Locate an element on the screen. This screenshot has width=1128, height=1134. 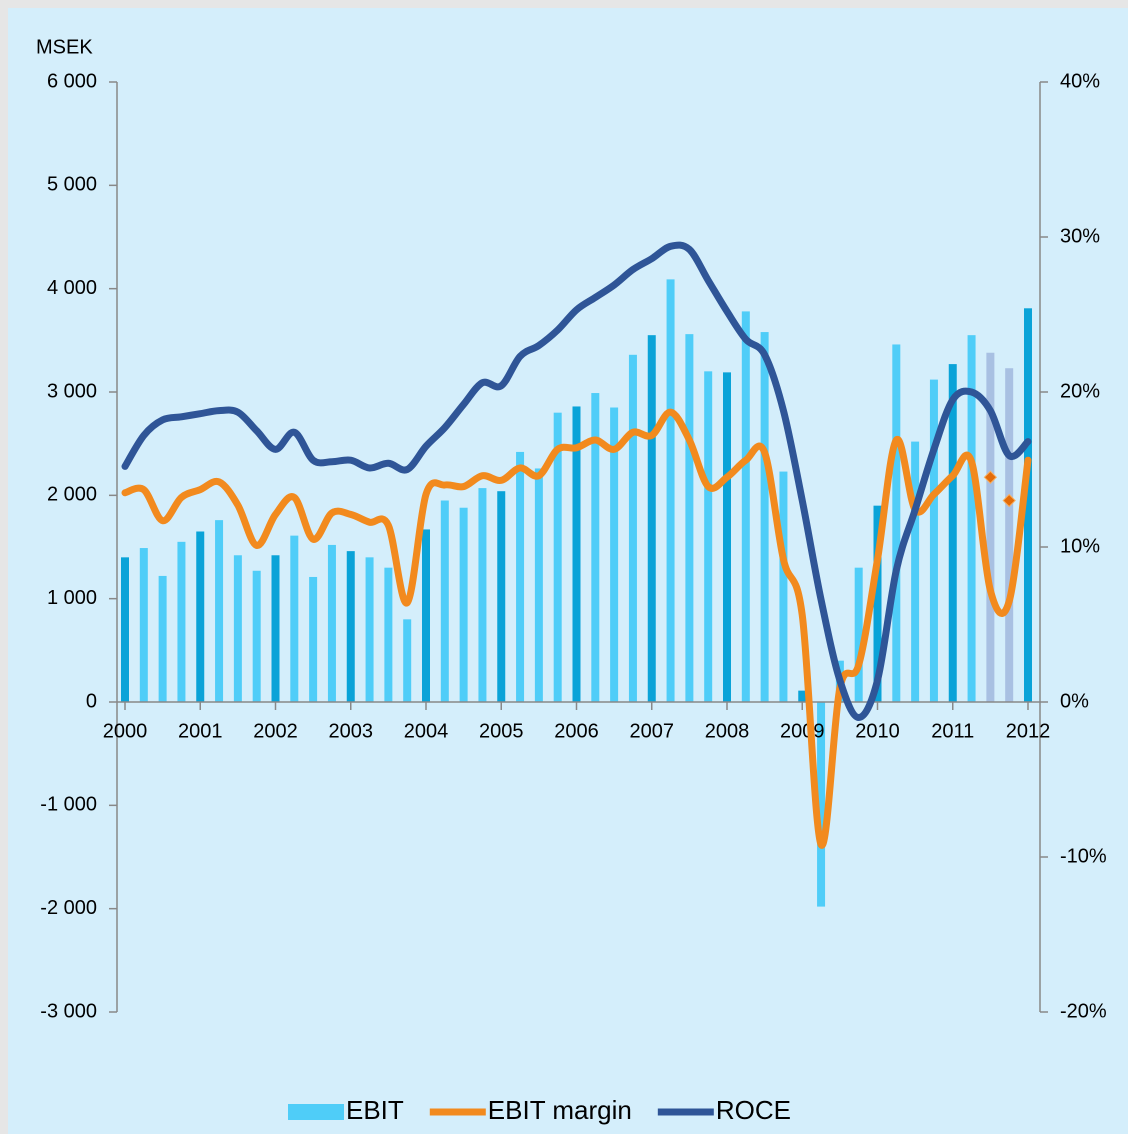
x-tick-label: 2011 is located at coordinates (952, 731).